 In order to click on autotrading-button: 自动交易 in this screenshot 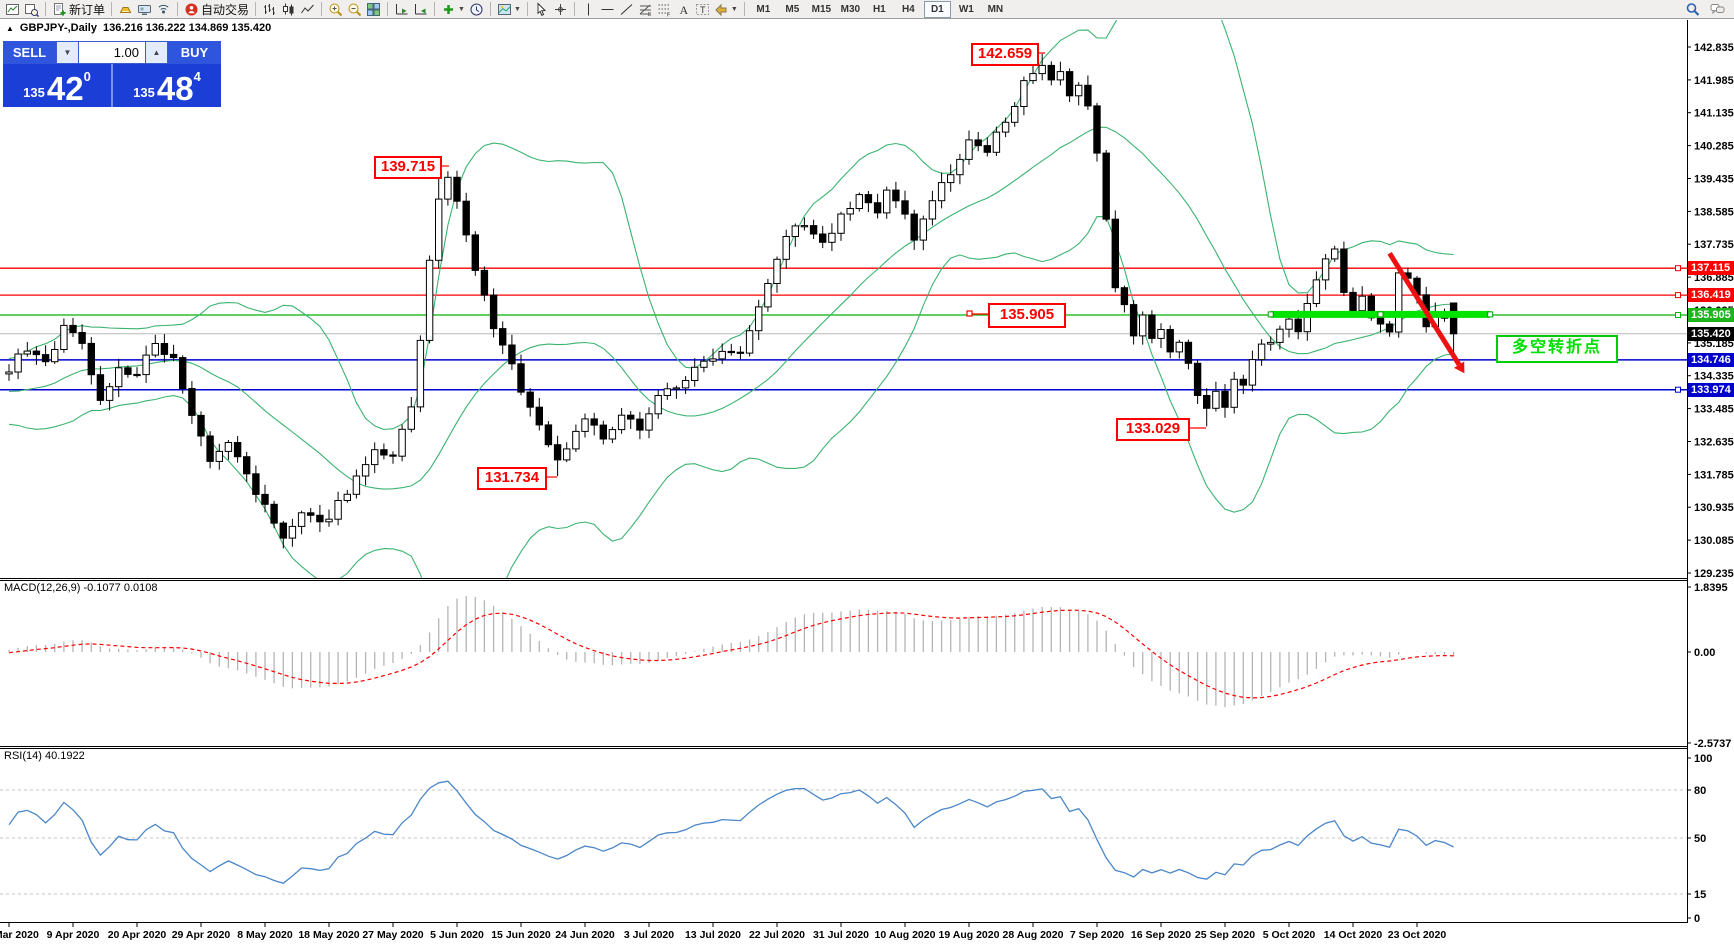, I will do `click(216, 9)`.